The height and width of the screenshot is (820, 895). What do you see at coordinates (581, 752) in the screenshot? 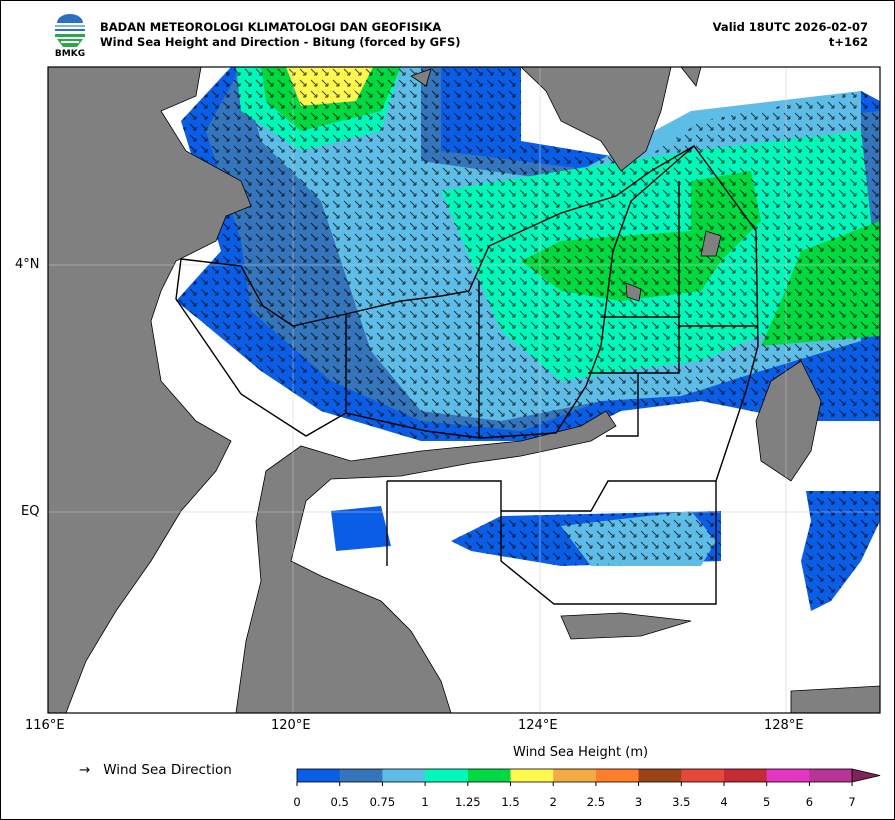
I see `colorbar-title: Wind Sea Height (m)` at bounding box center [581, 752].